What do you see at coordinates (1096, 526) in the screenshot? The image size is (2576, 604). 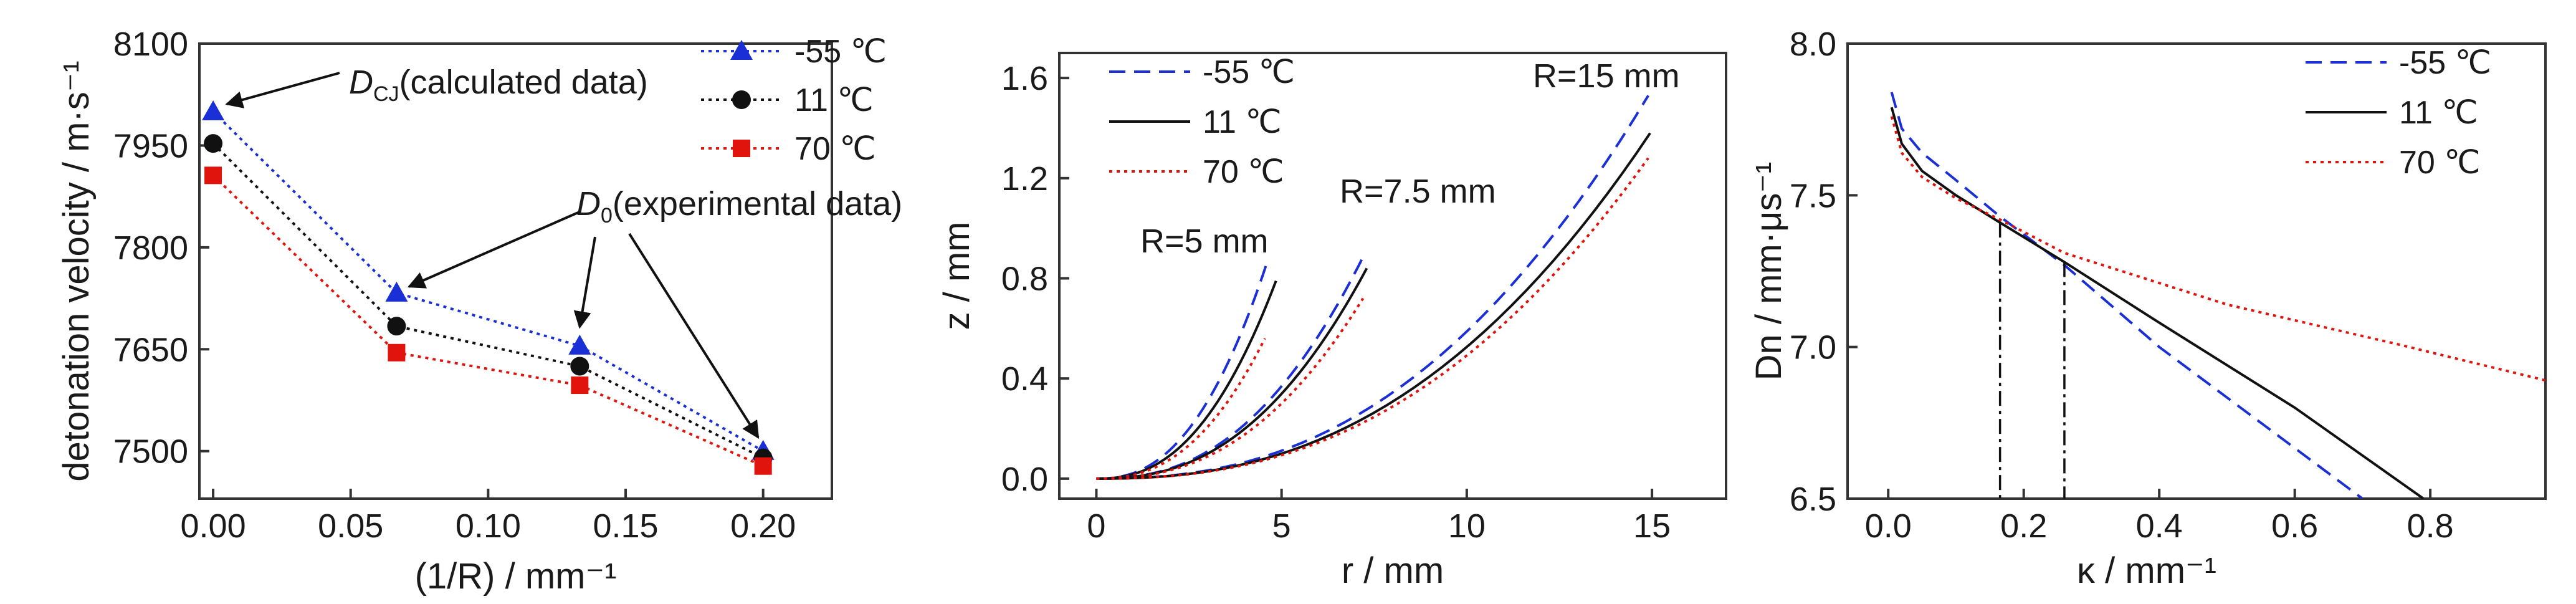 I see `x-tick-label: 0` at bounding box center [1096, 526].